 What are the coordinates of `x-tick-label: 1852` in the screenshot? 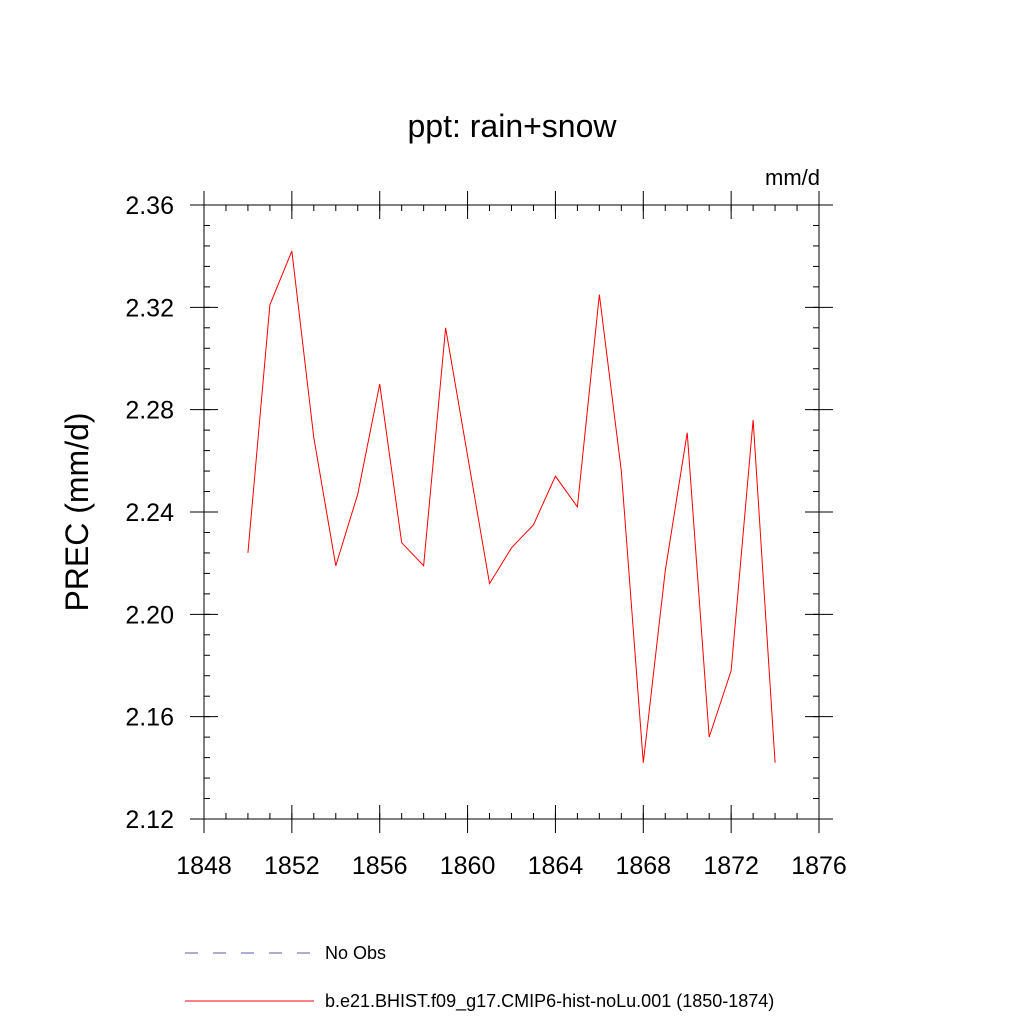 It's located at (292, 866).